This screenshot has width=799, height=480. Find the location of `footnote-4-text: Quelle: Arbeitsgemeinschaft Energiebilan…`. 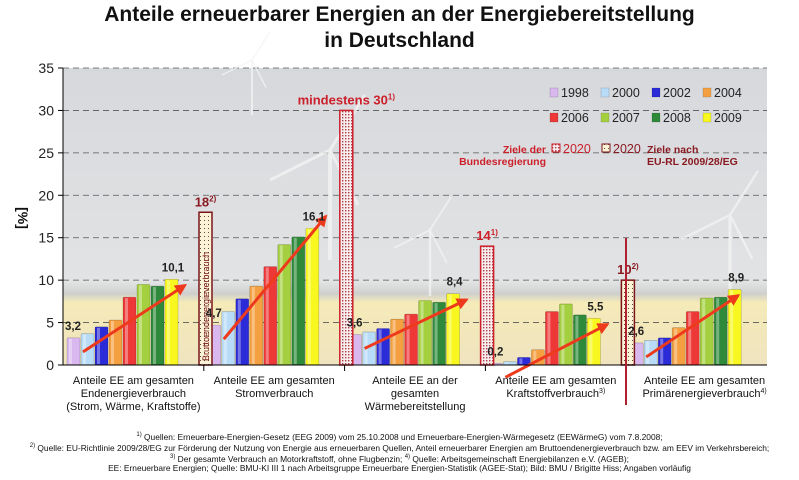

footnote-4-text: Quelle: Arbeitsgemeinschaft Energiebilan… is located at coordinates (520, 458).